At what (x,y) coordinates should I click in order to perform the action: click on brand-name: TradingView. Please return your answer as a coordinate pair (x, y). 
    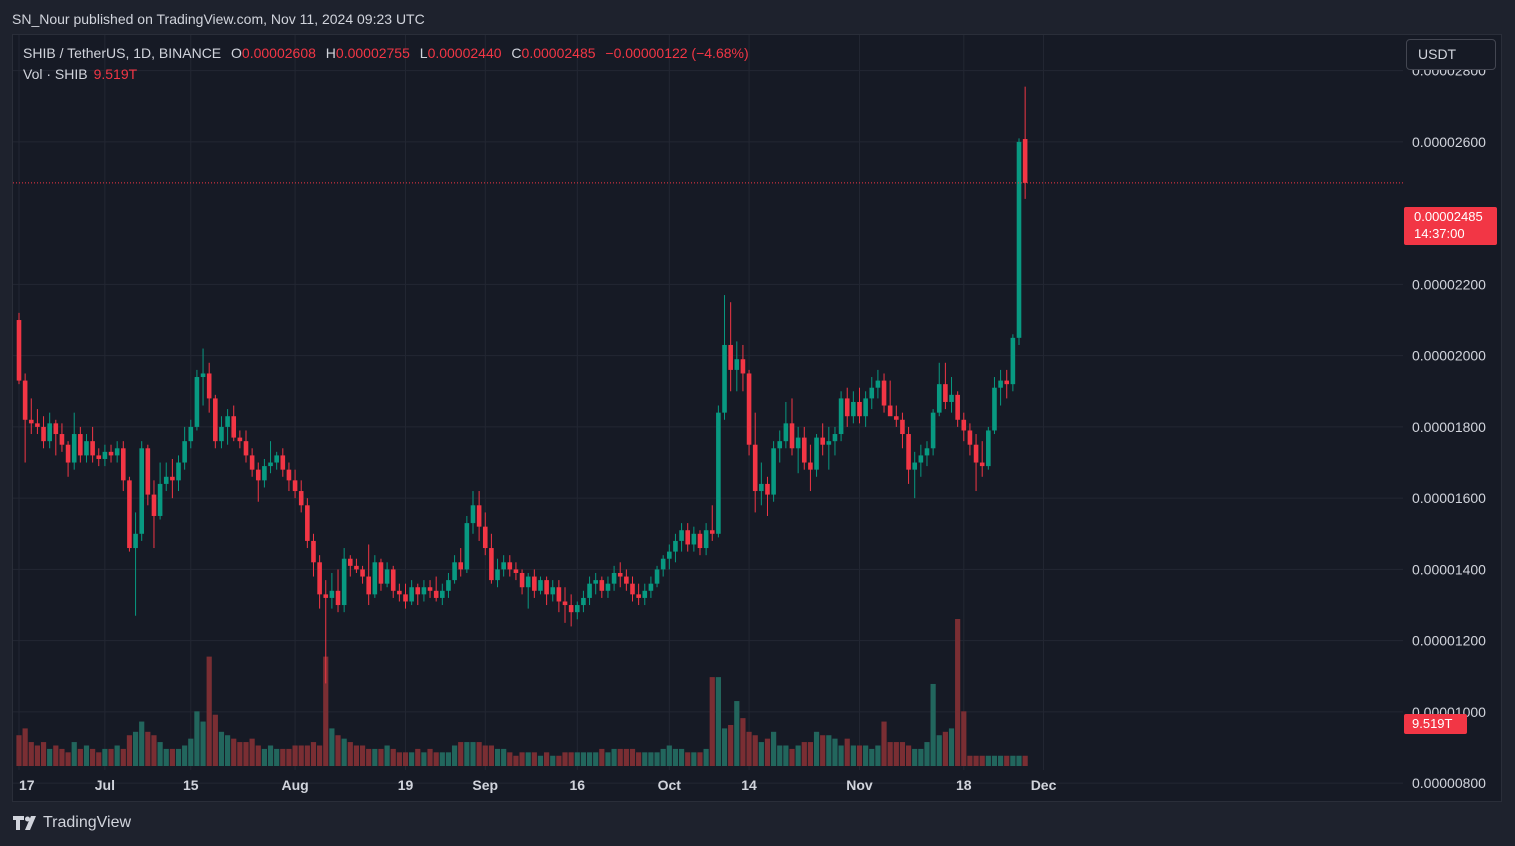
    Looking at the image, I should click on (87, 822).